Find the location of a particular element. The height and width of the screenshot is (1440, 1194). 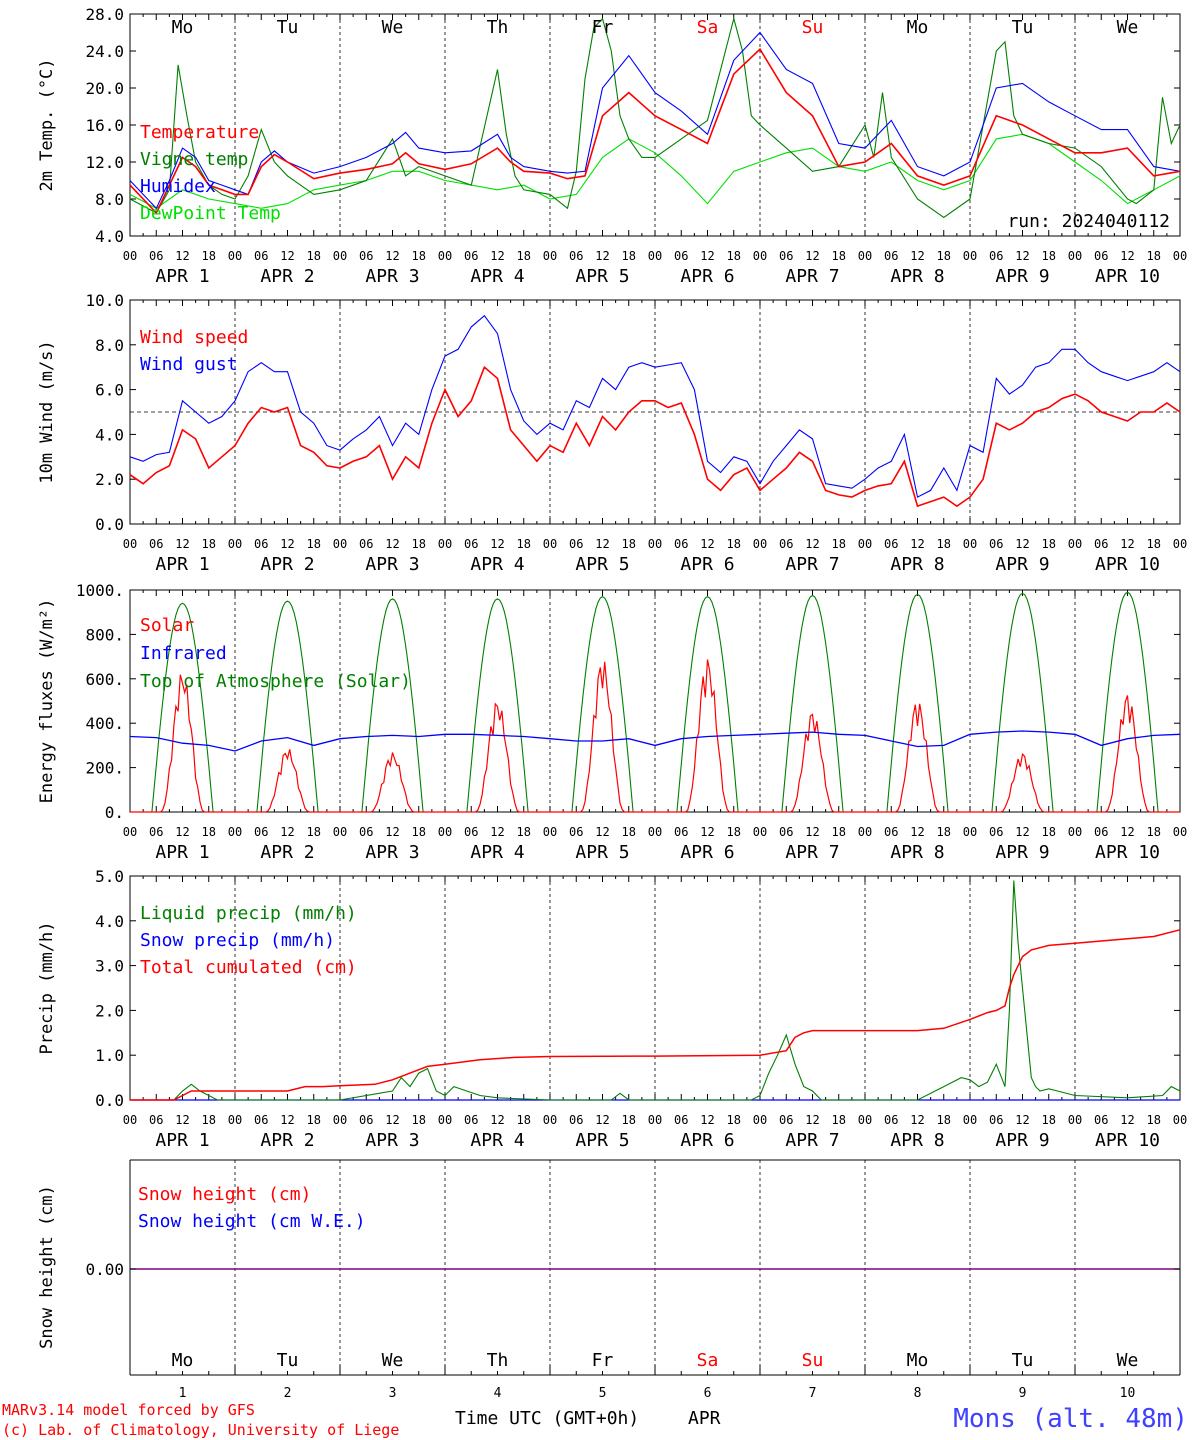

legend-entry: DewPoint Temp is located at coordinates (210, 213).